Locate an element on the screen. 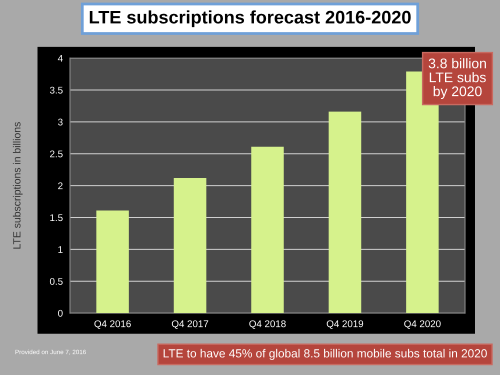  annotation: 3.8 billion LTE subs by 2020 is located at coordinates (457, 78).